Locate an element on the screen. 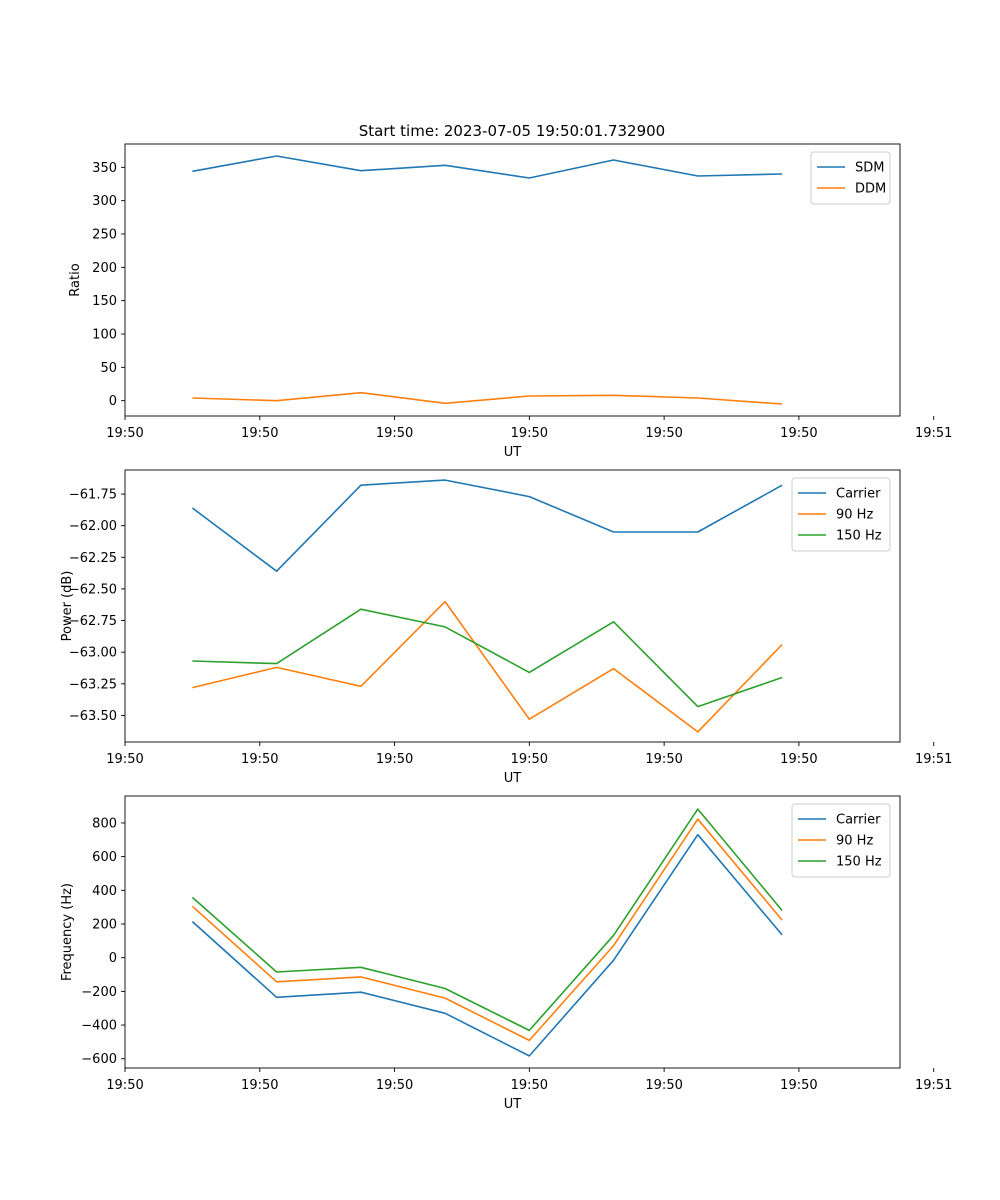 The width and height of the screenshot is (1000, 1200). y-tick-label: 400 is located at coordinates (104, 891).